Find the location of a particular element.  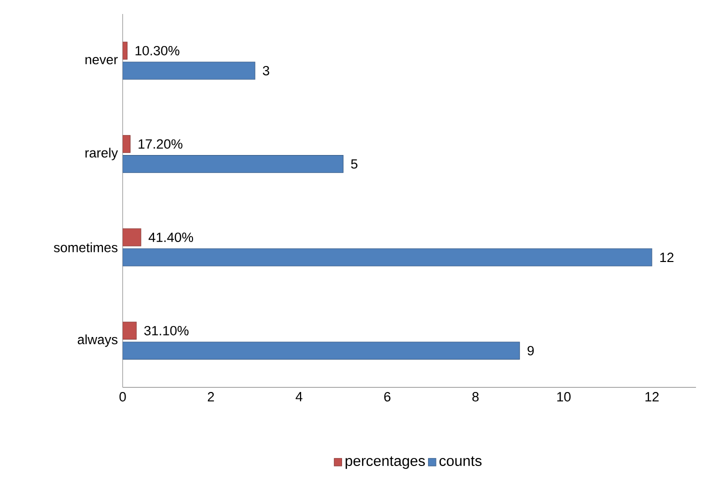

x-tick-label: 10 is located at coordinates (564, 397).